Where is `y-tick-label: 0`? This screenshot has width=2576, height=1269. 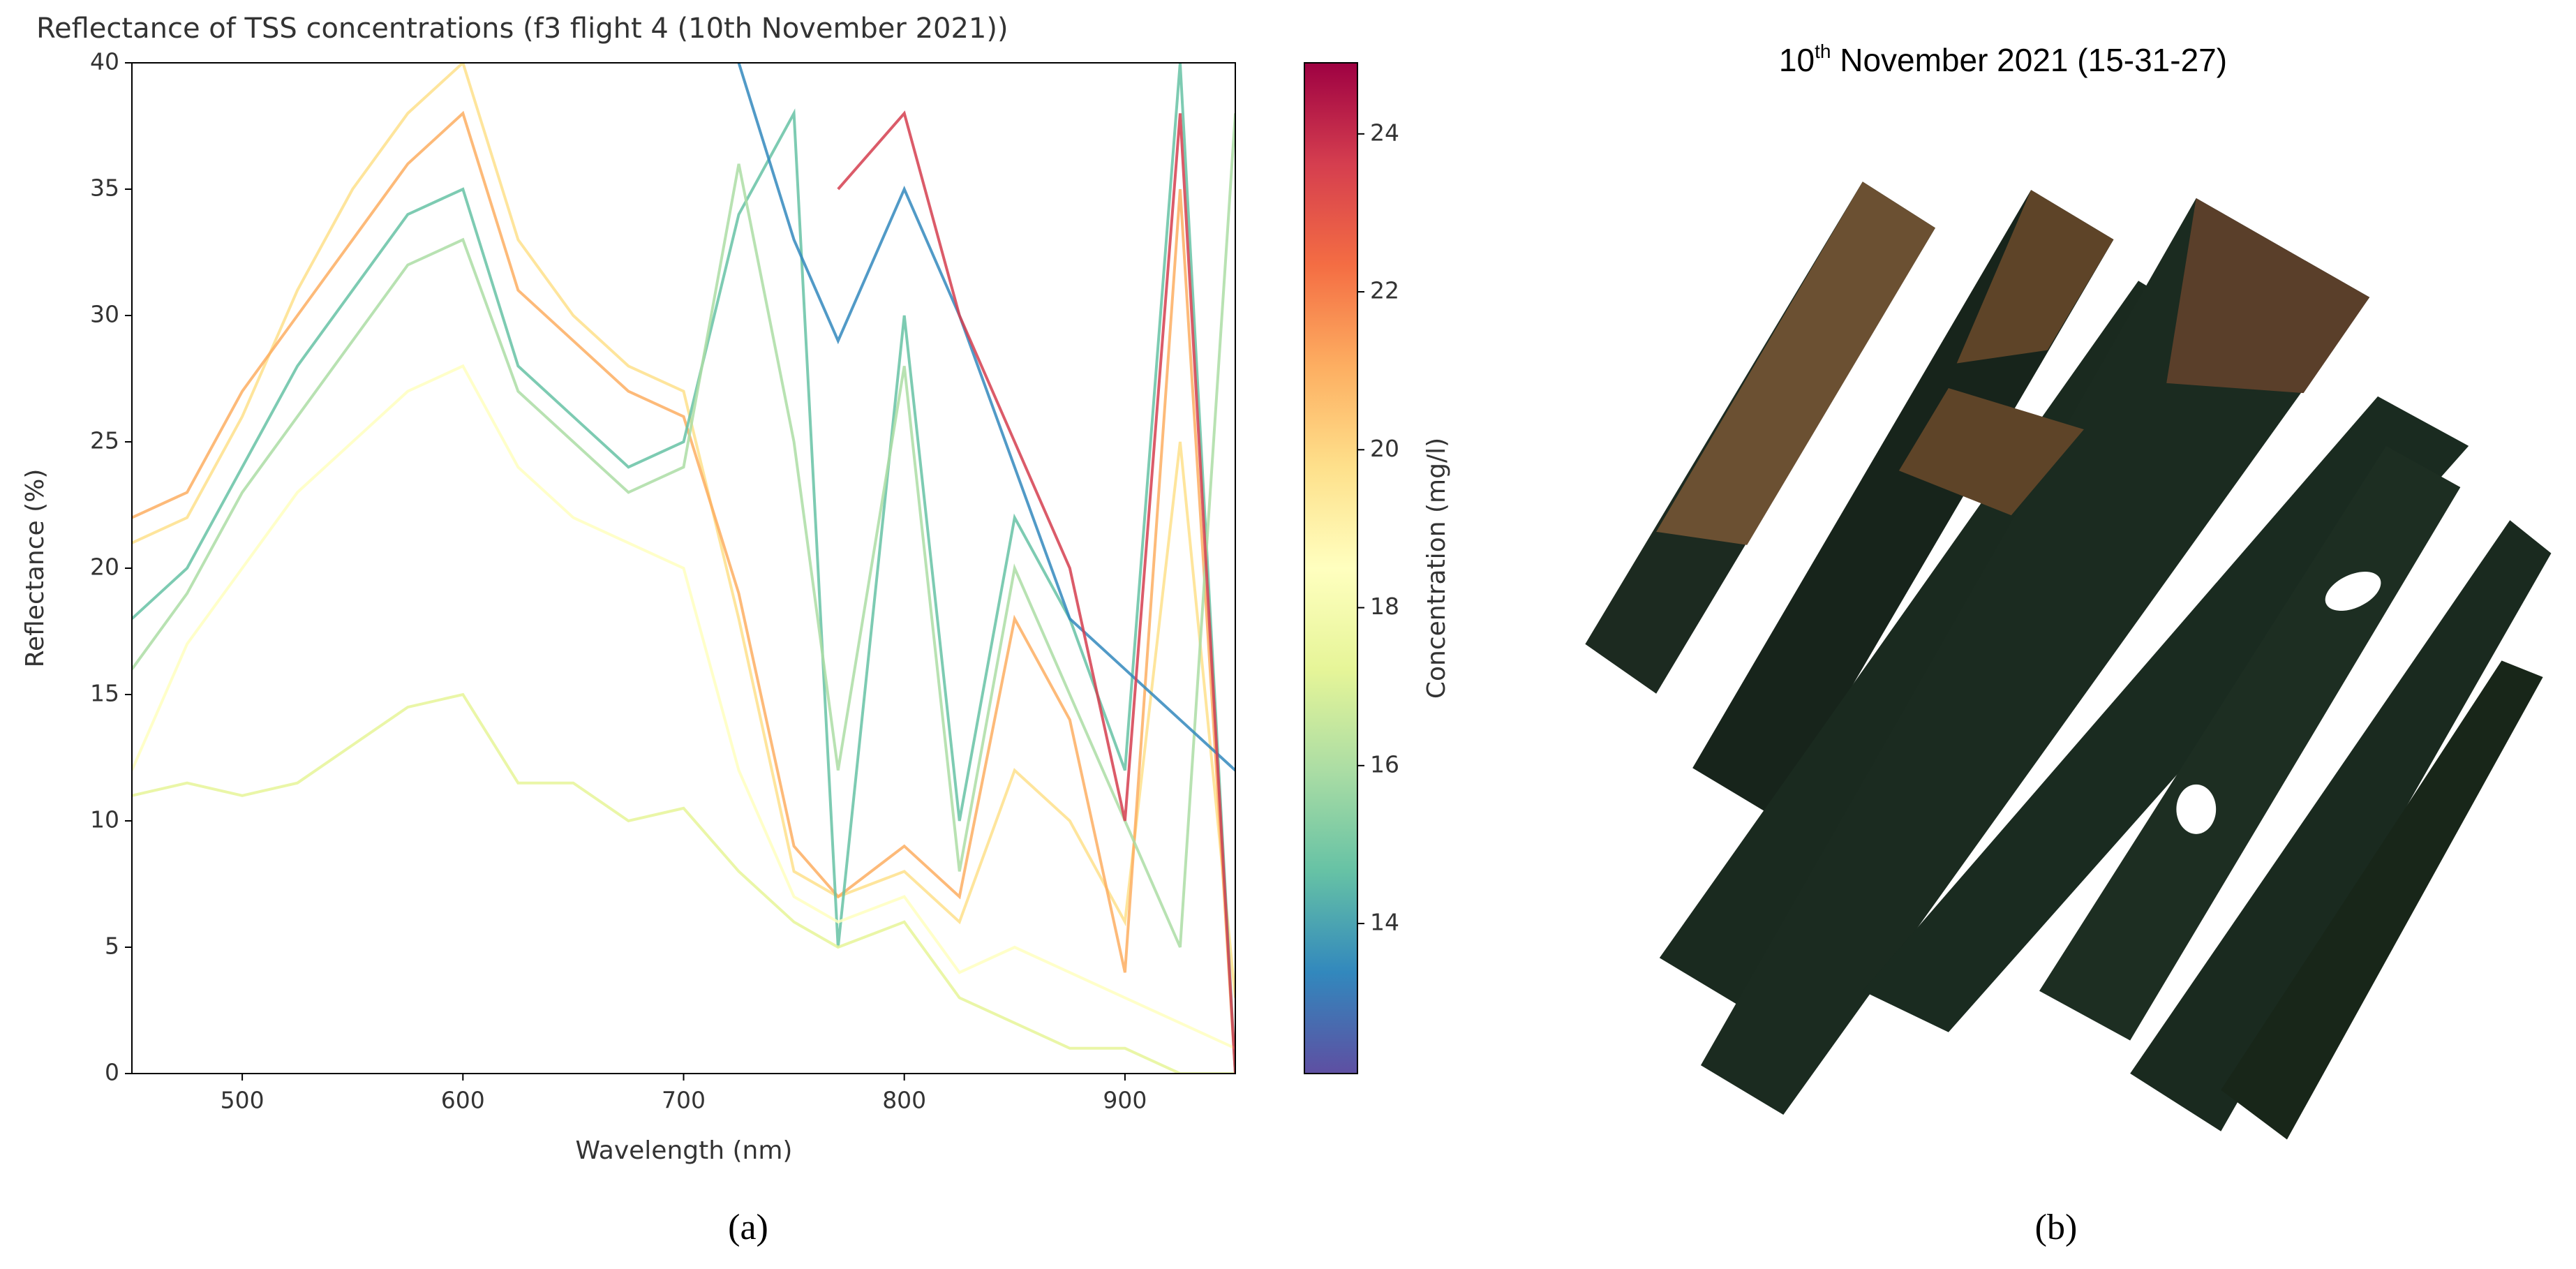
y-tick-label: 0 is located at coordinates (112, 1072).